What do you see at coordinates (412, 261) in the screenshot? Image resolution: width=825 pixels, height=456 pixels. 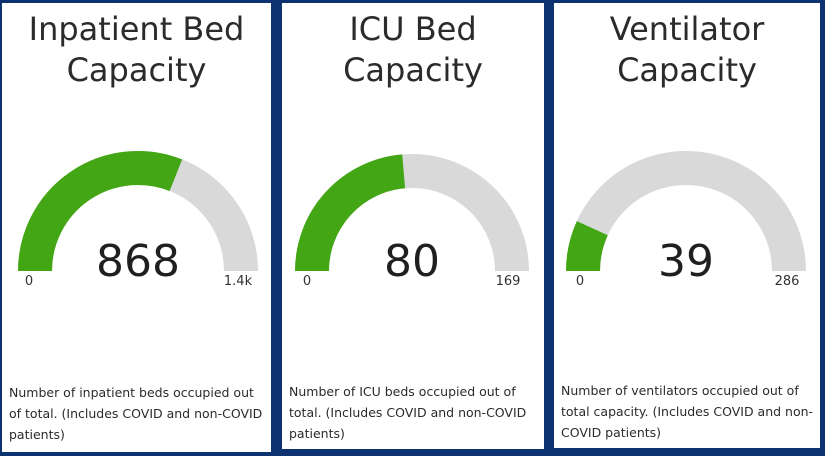 I see `gauge-value: 80` at bounding box center [412, 261].